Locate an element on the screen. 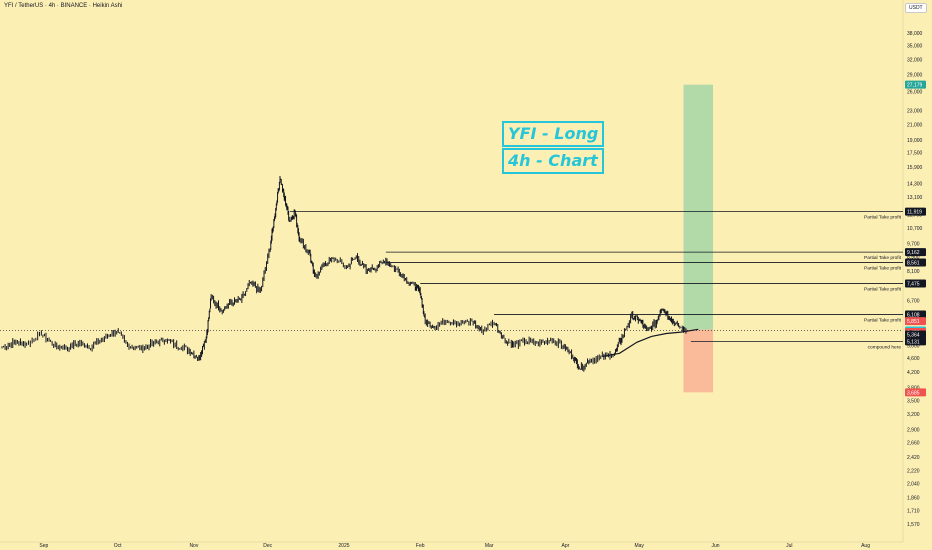 The height and width of the screenshot is (550, 932). x-tick-label: Apr is located at coordinates (566, 546).